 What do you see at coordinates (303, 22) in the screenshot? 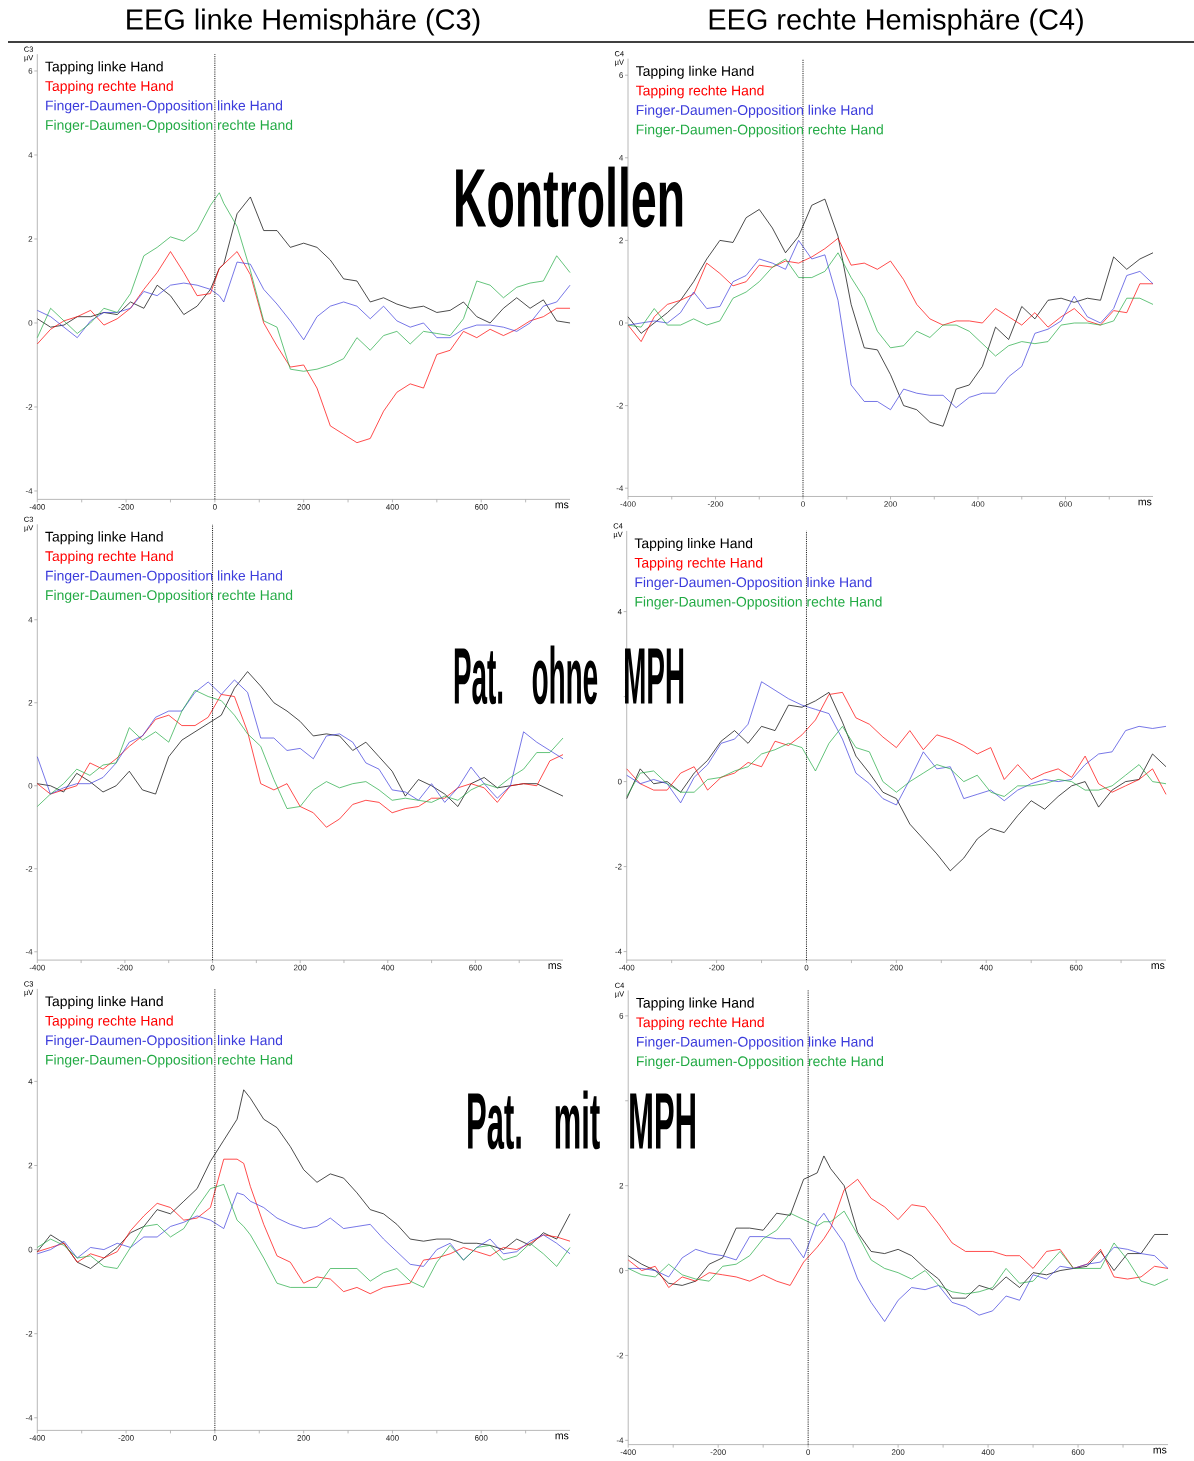
I see `chart-title: EEG linke Hemisphäre (C3)` at bounding box center [303, 22].